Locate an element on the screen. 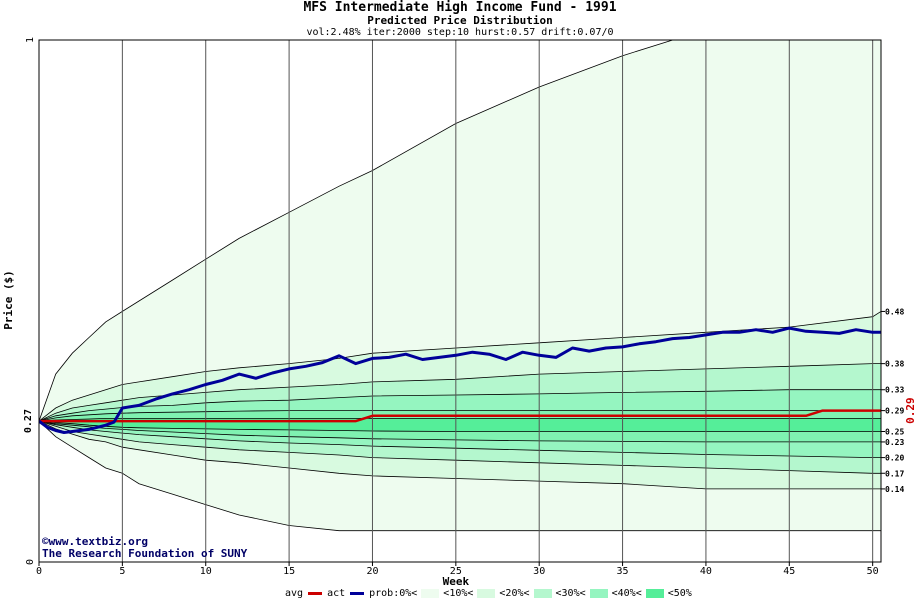 The height and width of the screenshot is (600, 920). band-p50-upper-edge is located at coordinates (460, 420).